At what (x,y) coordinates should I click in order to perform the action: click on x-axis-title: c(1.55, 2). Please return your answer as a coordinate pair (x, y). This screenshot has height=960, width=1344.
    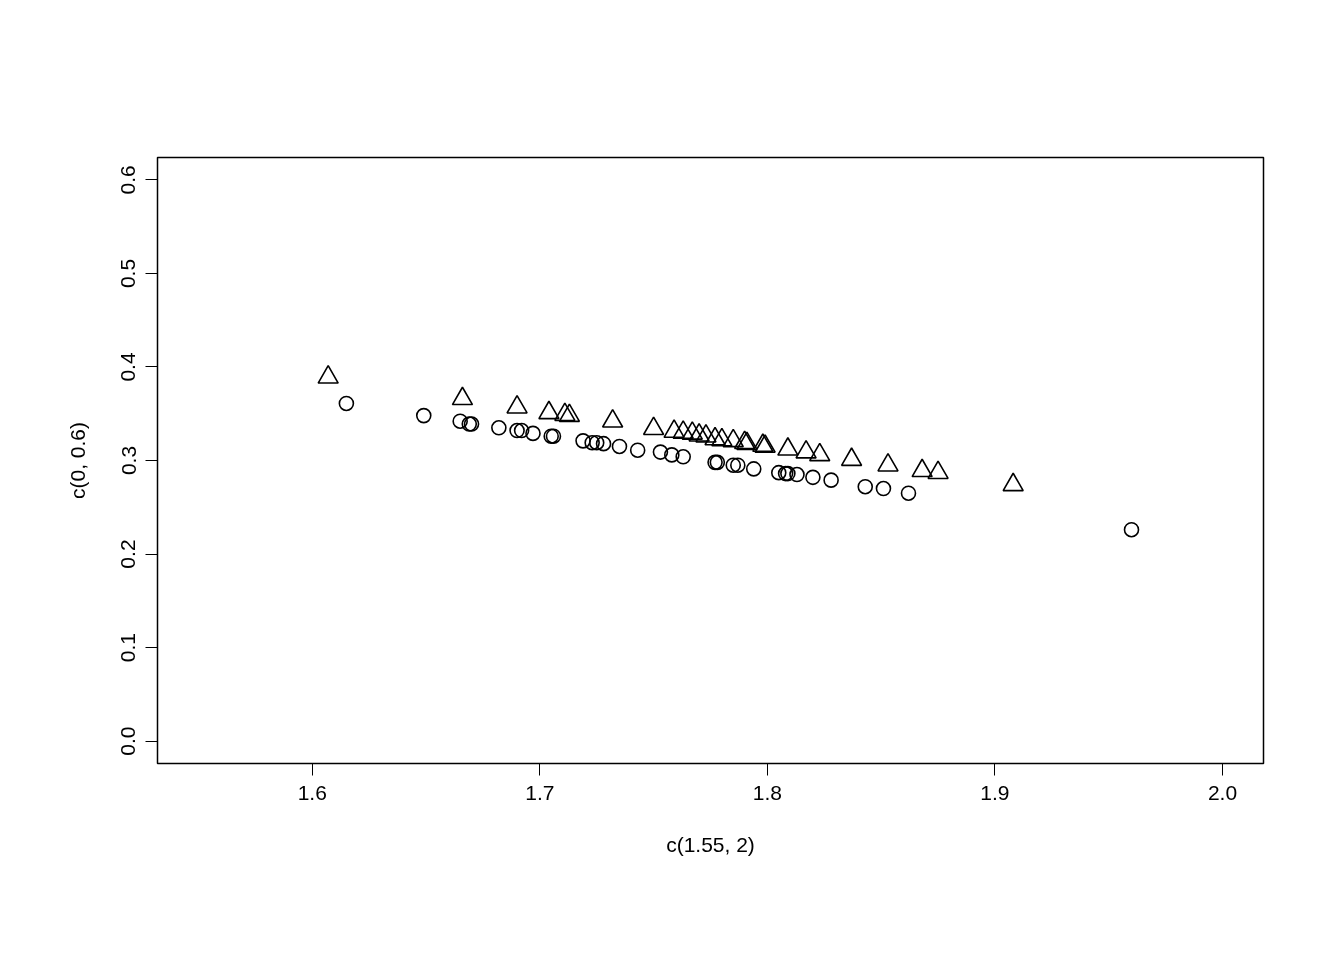
    Looking at the image, I should click on (710, 844).